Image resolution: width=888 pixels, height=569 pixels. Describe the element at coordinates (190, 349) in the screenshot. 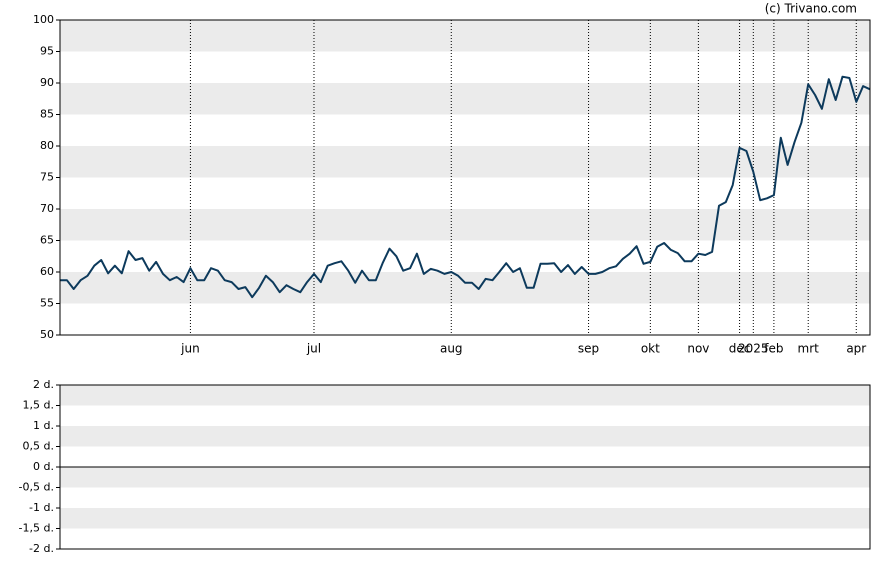

I see `x-tick-label: jun` at that location.